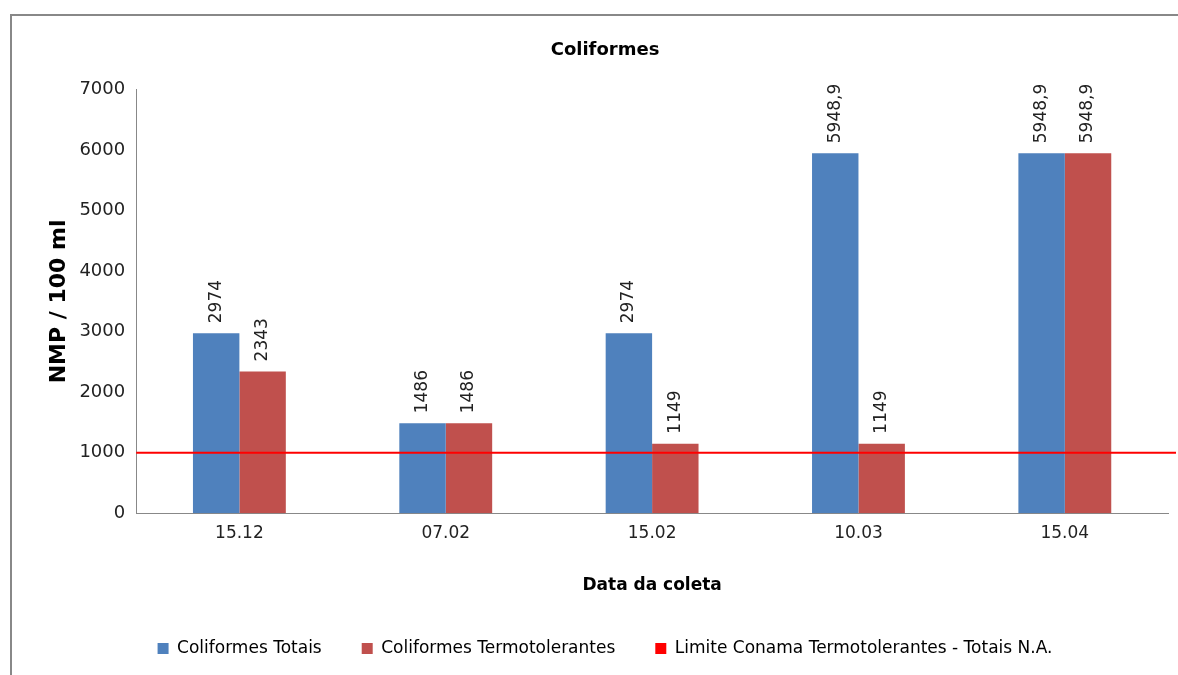  I want to click on legend-label: Coliformes Totais, so click(249, 646).